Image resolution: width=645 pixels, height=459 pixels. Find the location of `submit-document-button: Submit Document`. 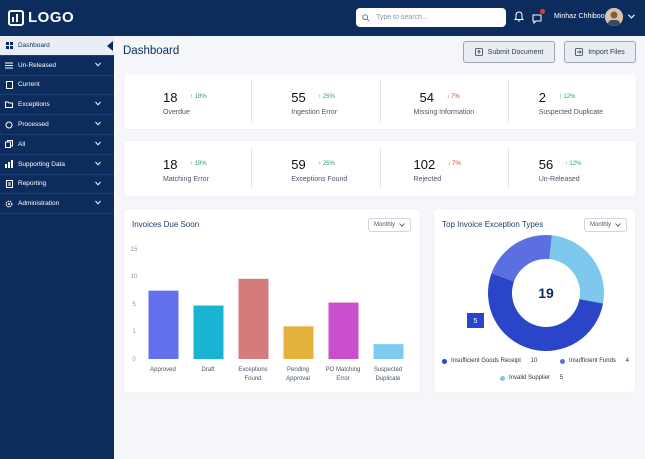

submit-document-button: Submit Document is located at coordinates (509, 52).